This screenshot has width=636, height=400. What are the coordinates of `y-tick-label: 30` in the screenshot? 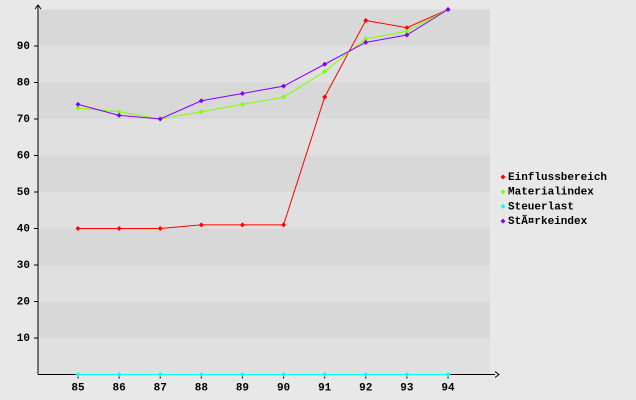 It's located at (23, 266).